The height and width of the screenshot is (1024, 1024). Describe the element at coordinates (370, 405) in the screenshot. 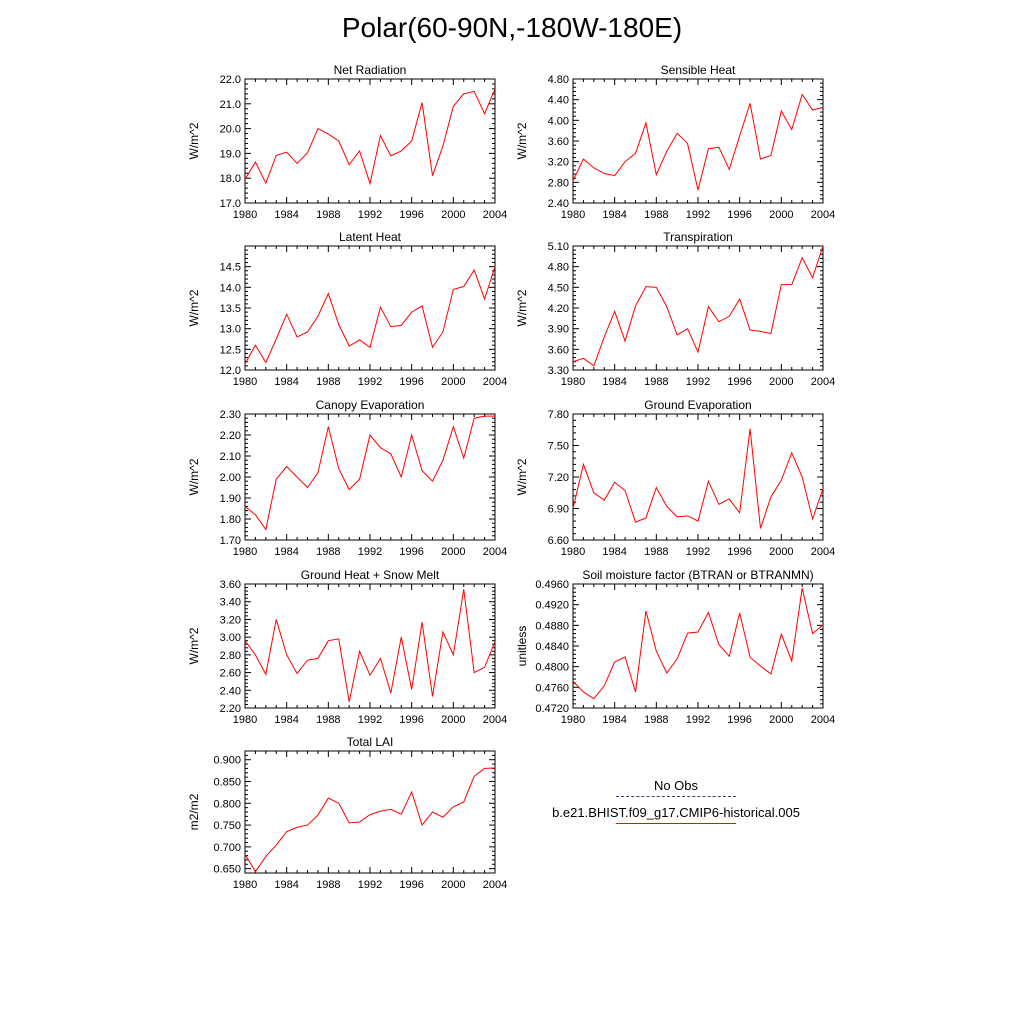

I see `panel-5-title: Canopy Evaporation` at that location.